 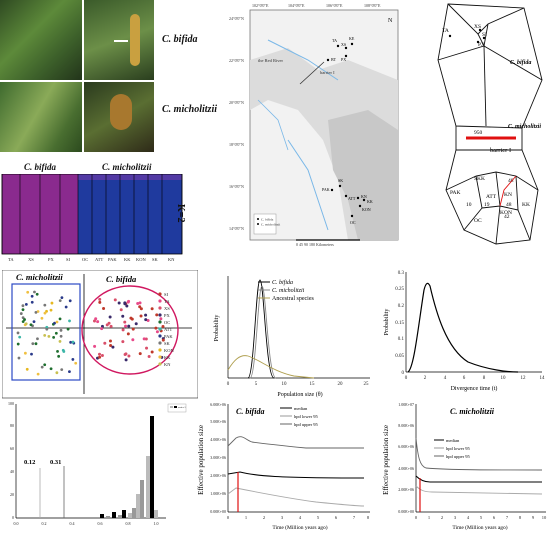 I want to click on bsp-bifida-xtick: 1, so click(x=246, y=517).